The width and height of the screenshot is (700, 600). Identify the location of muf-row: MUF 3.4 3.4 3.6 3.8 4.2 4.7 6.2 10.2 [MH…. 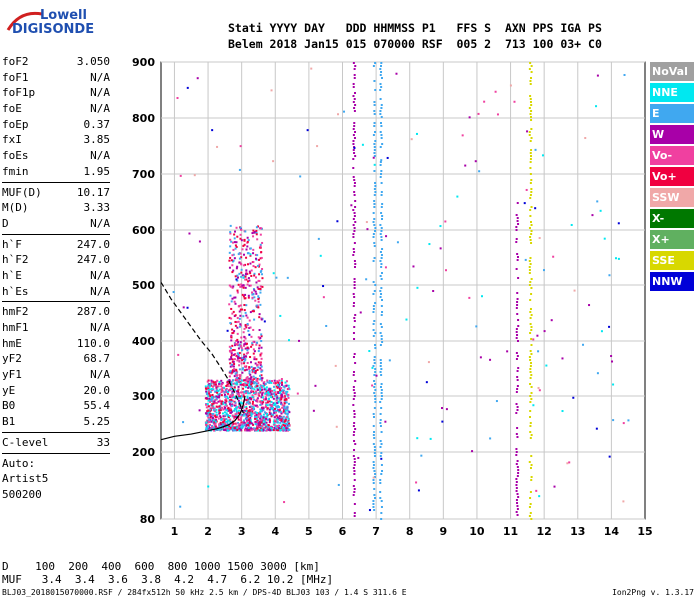
(168, 579).